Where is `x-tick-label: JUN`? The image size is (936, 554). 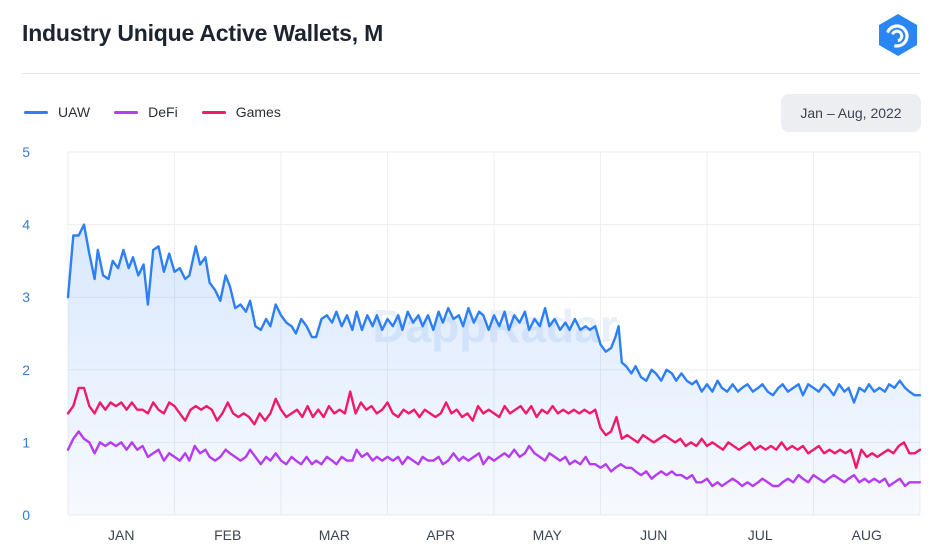
x-tick-label: JUN is located at coordinates (653, 535).